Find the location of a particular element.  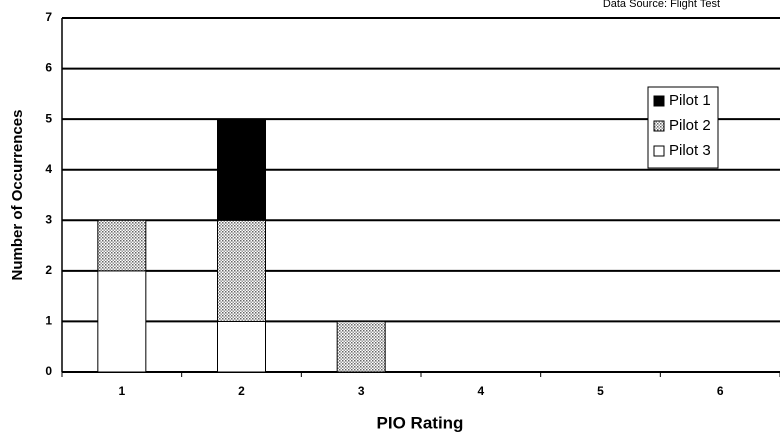

x-tick-label: 3 is located at coordinates (361, 391).